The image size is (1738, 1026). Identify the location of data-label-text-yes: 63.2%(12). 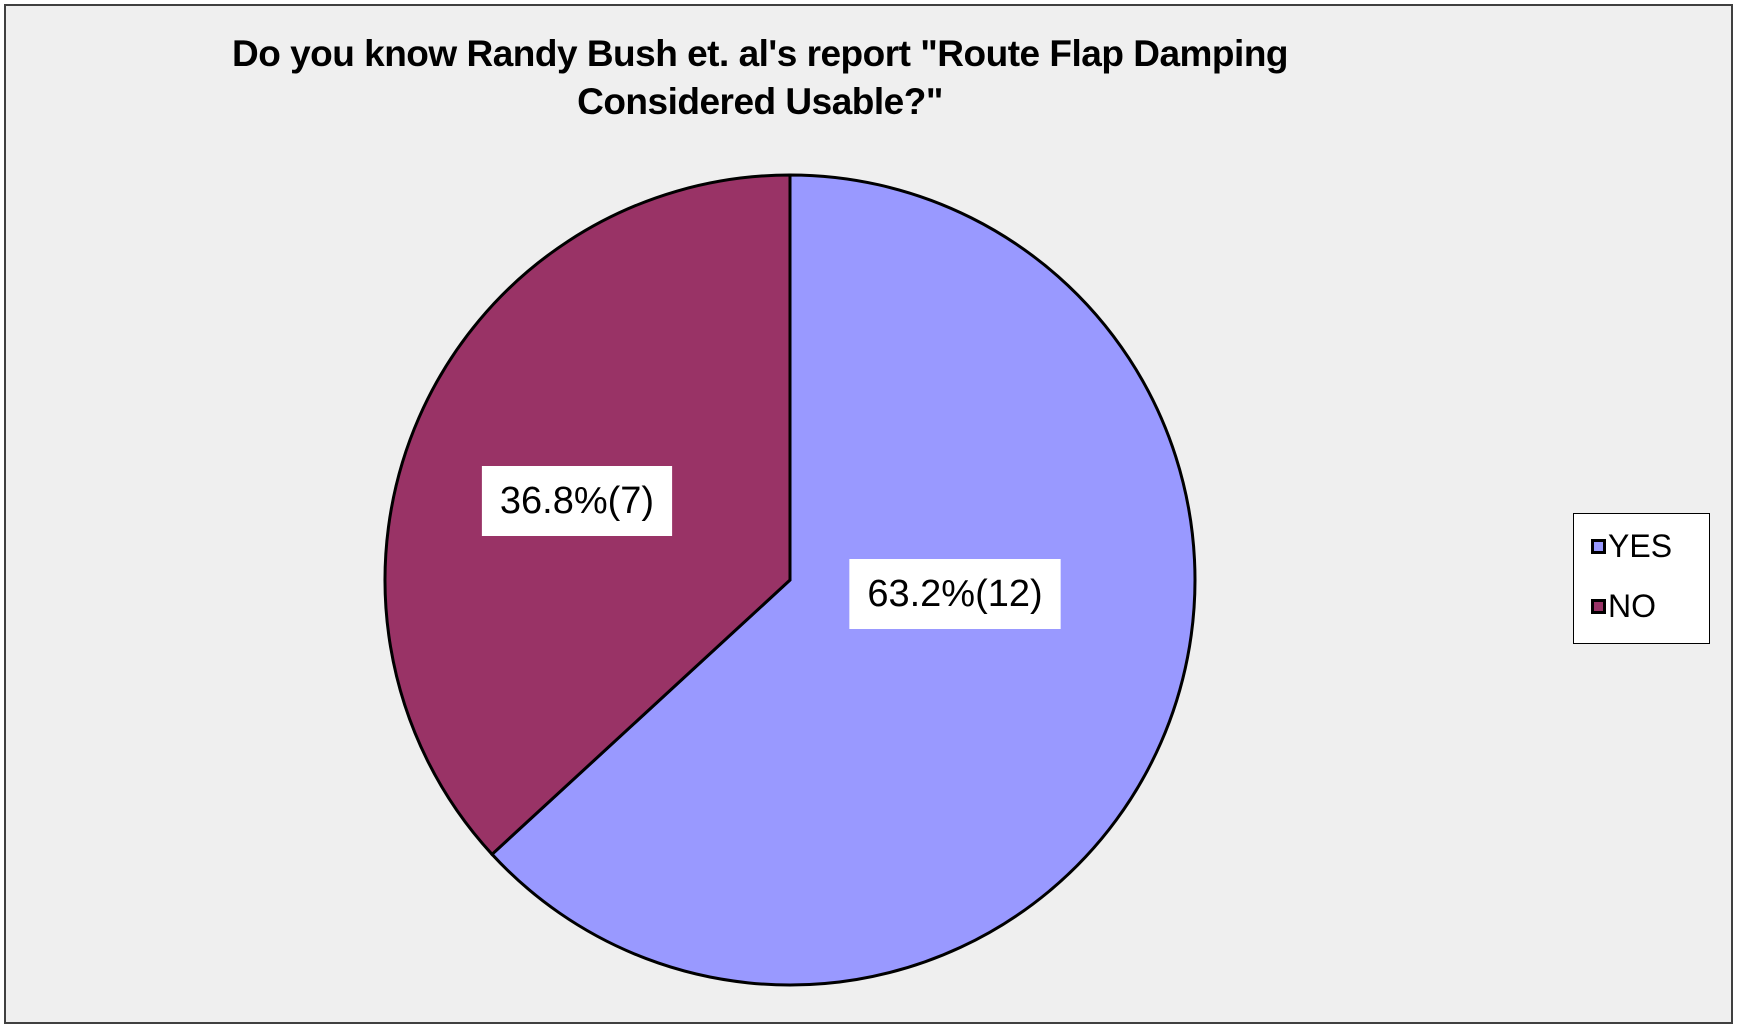
(954, 594).